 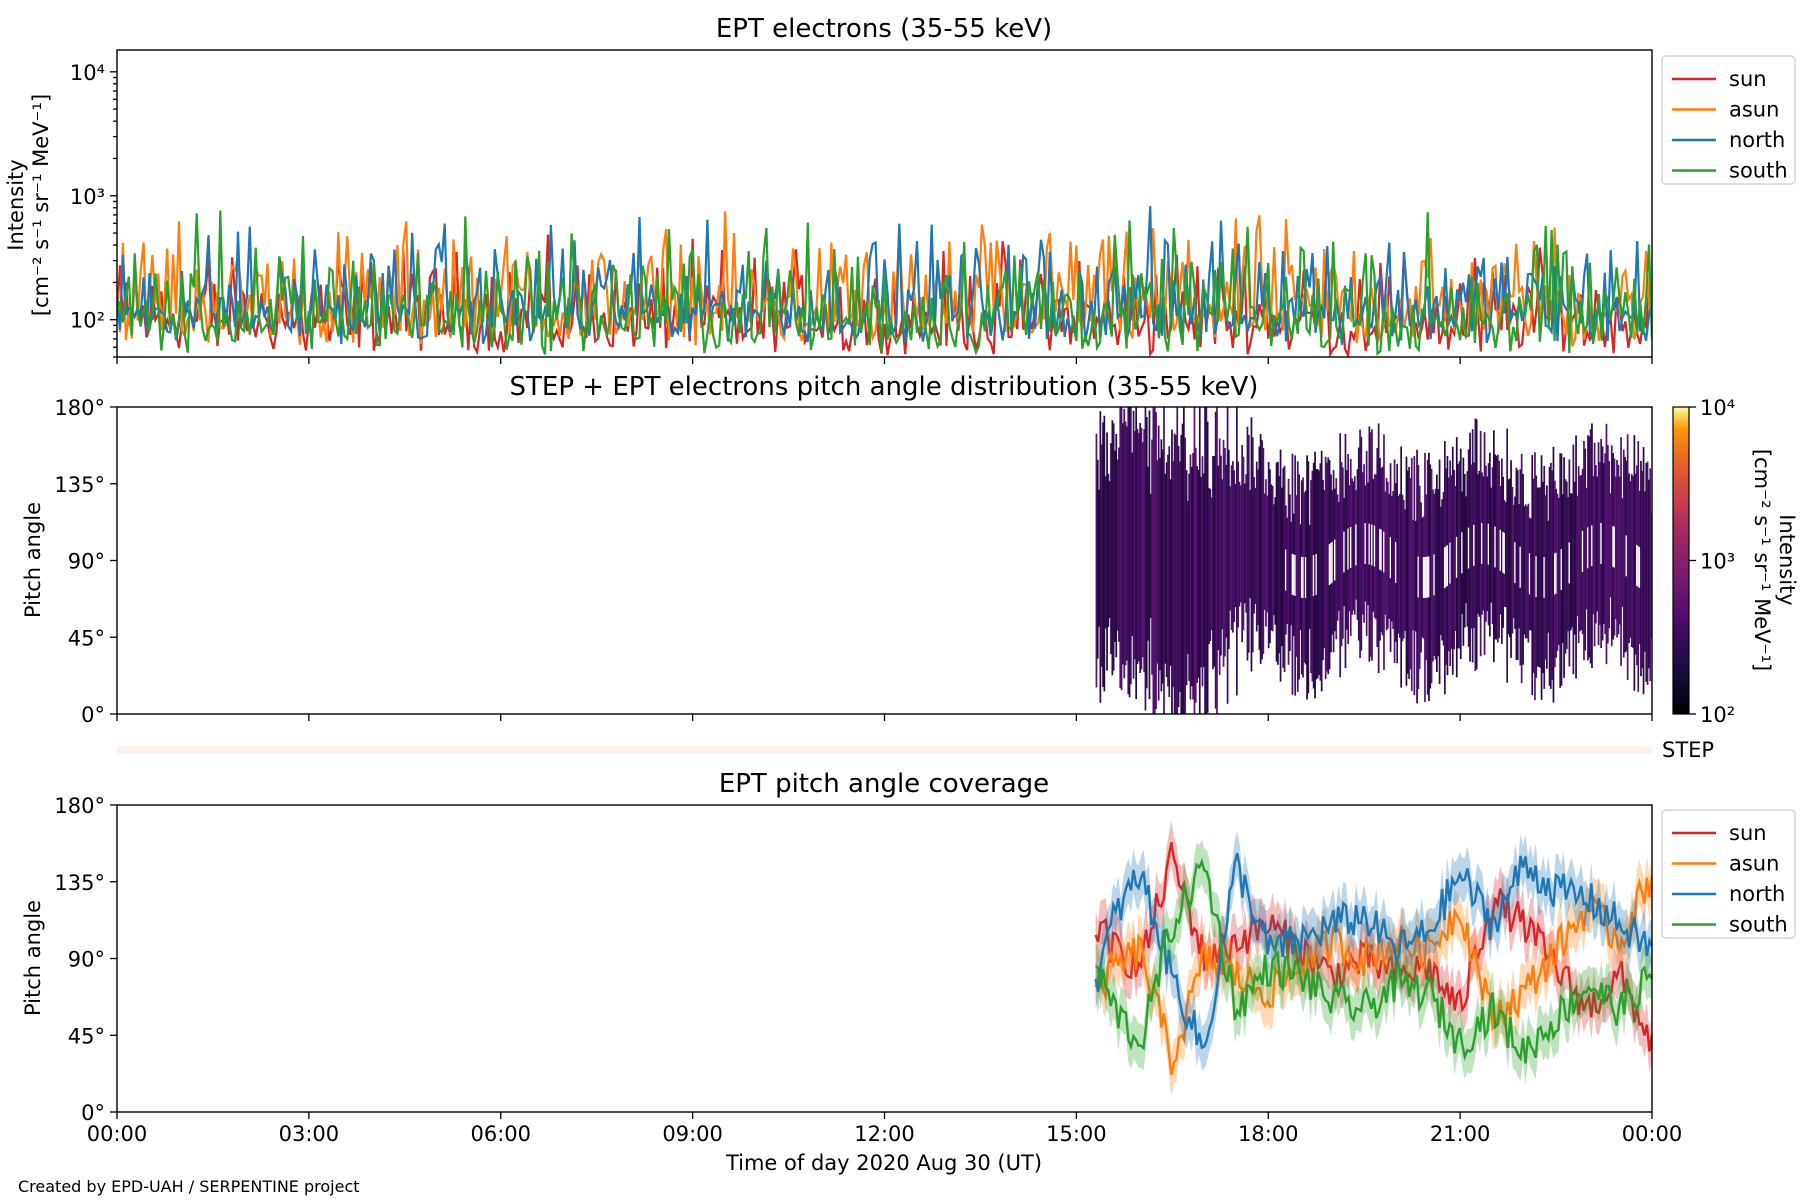 What do you see at coordinates (309, 1134) in the screenshot?
I see `xtick-label: 03:00` at bounding box center [309, 1134].